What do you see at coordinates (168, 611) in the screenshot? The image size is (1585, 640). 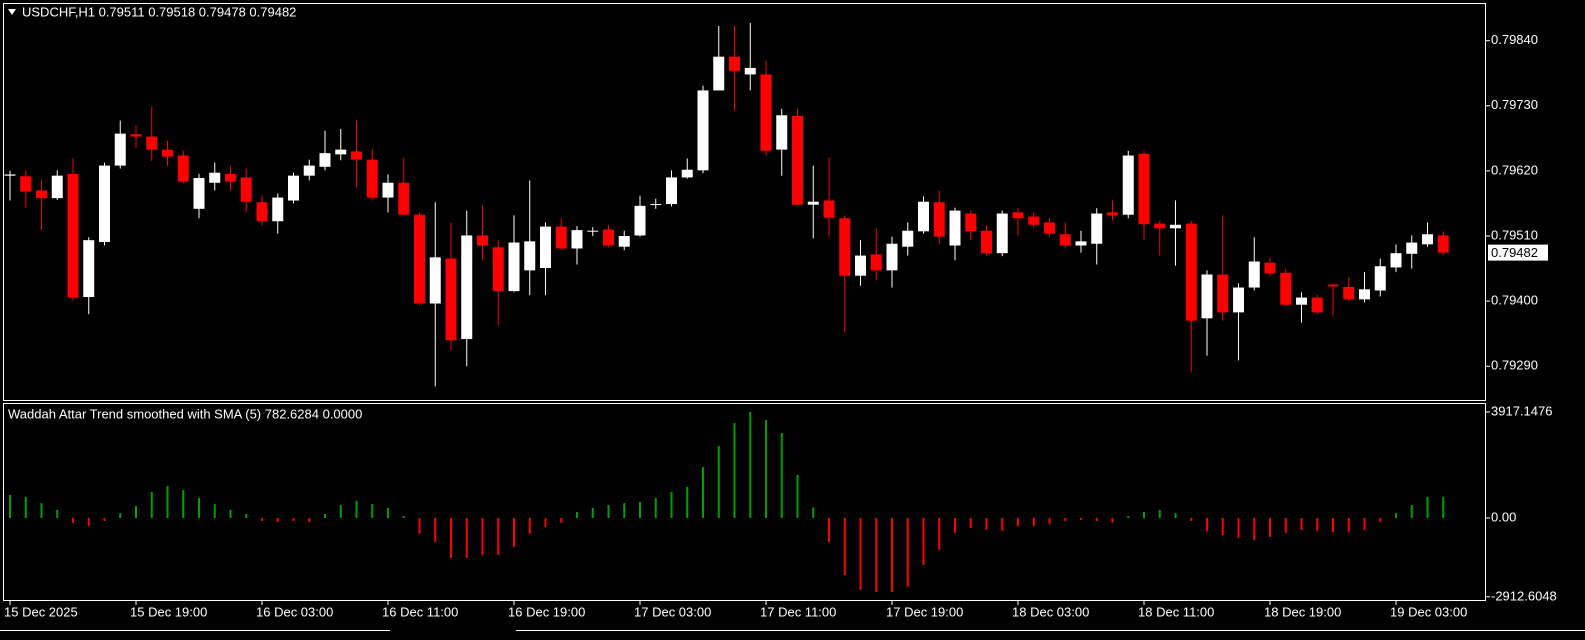 I see `x-tick-label: 15 Dec 19:00` at bounding box center [168, 611].